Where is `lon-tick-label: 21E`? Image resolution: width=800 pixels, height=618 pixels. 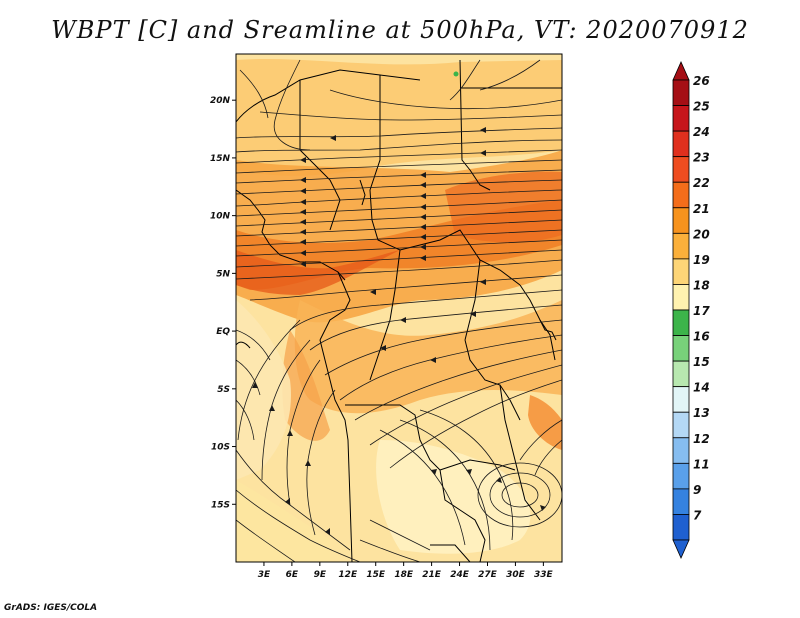 lon-tick-label: 21E is located at coordinates (432, 575).